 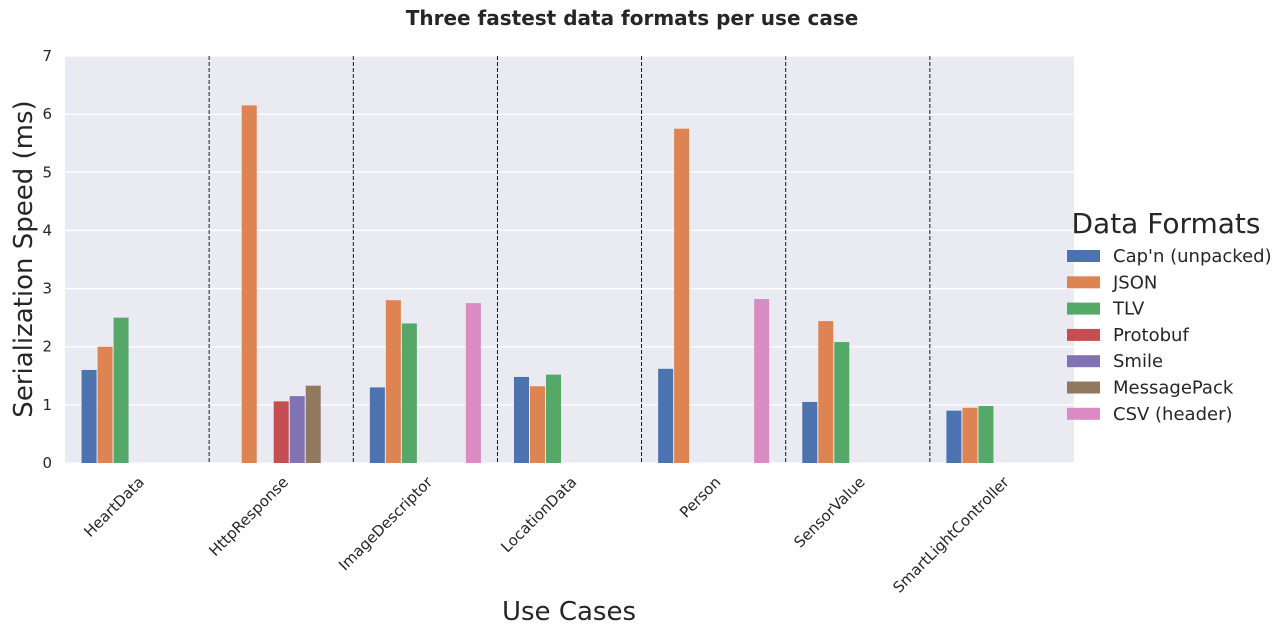 I want to click on bar-httpresponse-messagepack, so click(x=313, y=424).